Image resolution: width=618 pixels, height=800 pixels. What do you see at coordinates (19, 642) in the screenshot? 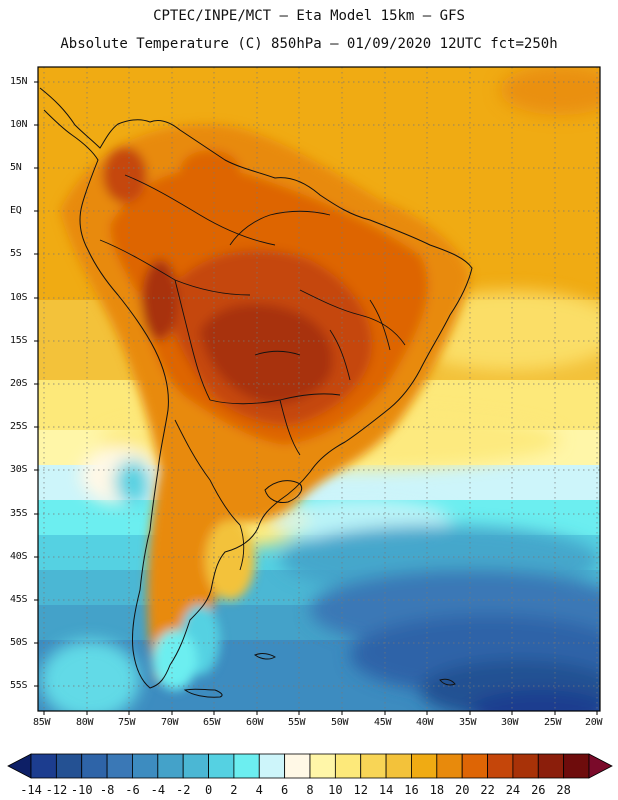
I see `lat-label-50s: 50S` at bounding box center [19, 642].